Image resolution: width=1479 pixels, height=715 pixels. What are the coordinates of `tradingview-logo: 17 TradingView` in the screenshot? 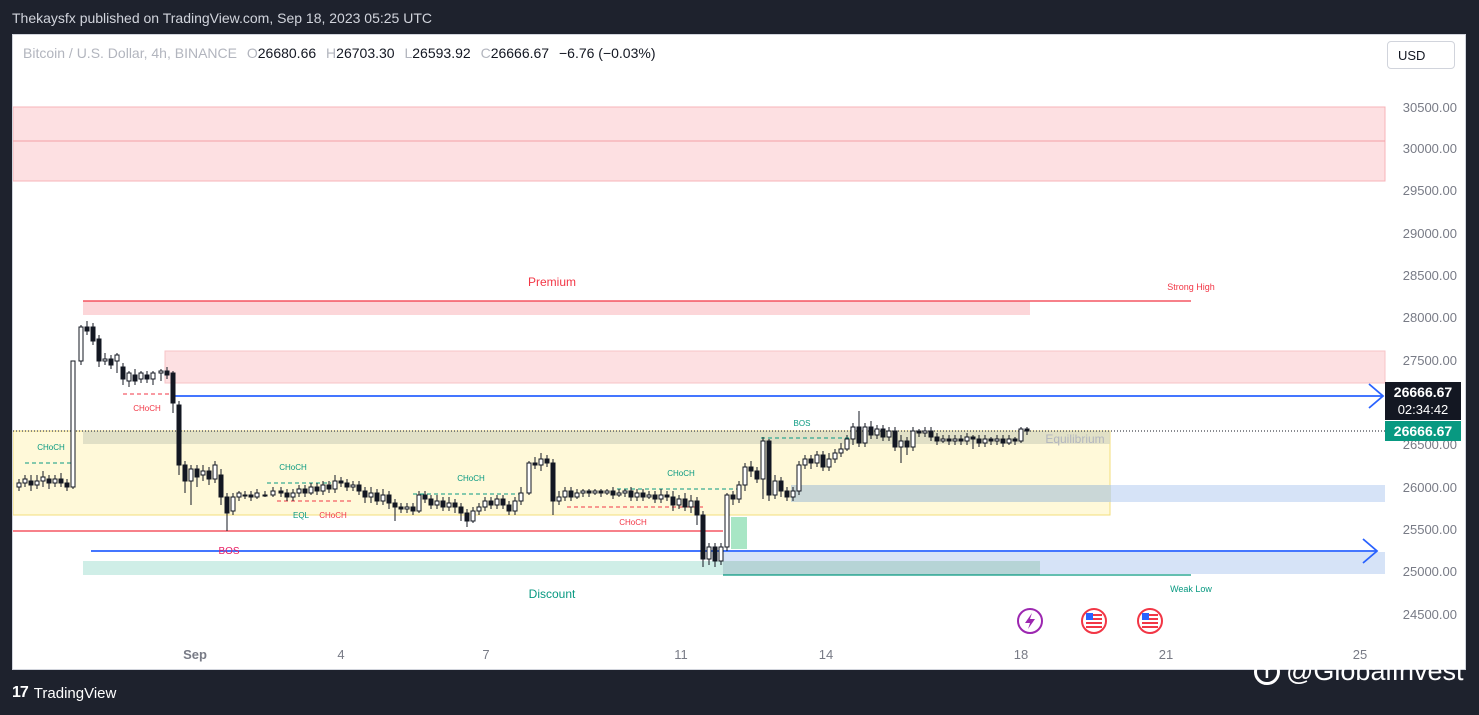 It's located at (64, 693).